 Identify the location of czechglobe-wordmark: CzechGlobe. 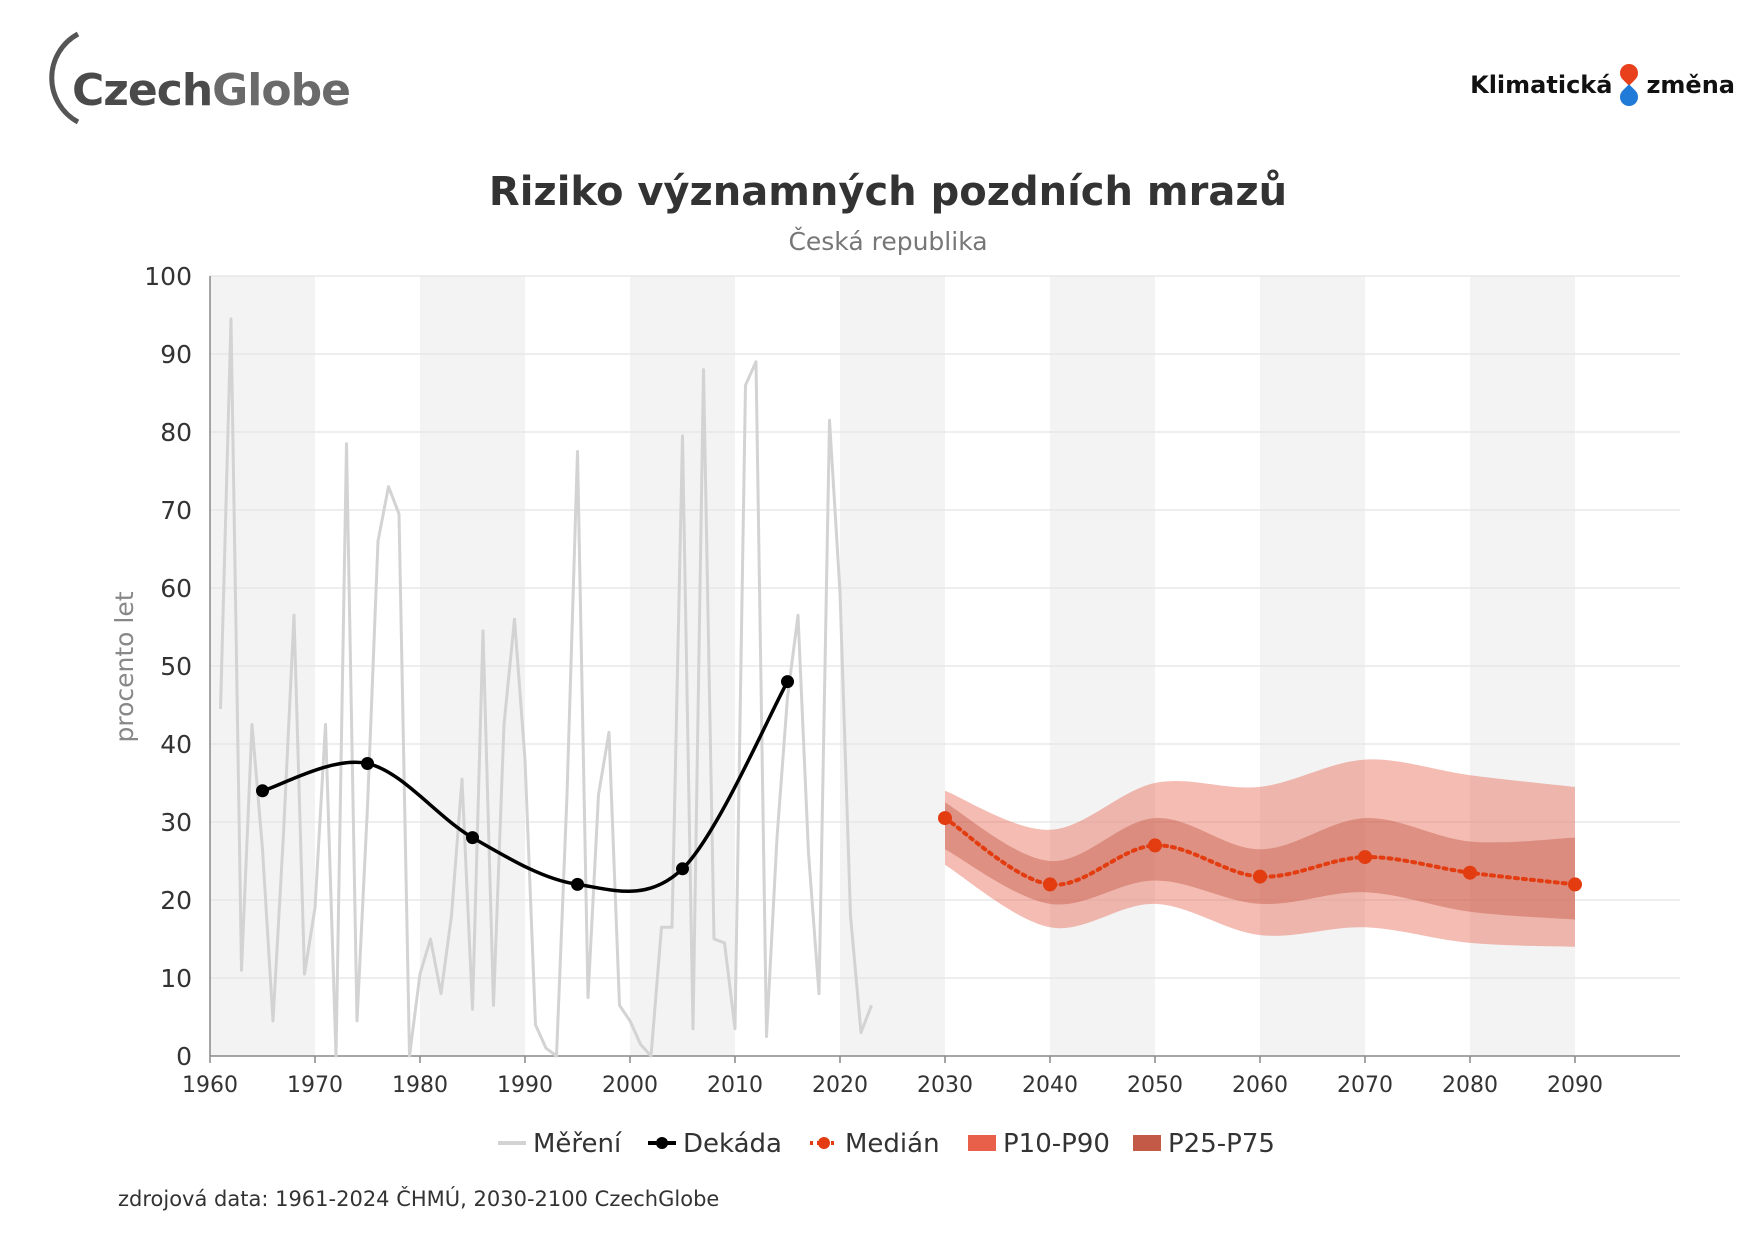
(211, 90).